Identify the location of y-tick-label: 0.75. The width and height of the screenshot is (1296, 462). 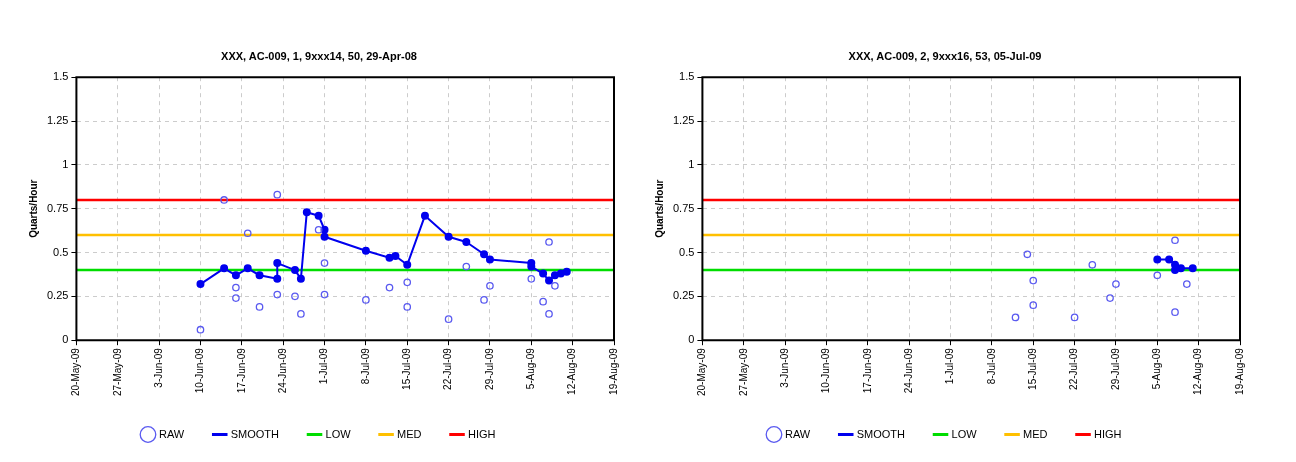
(683, 207).